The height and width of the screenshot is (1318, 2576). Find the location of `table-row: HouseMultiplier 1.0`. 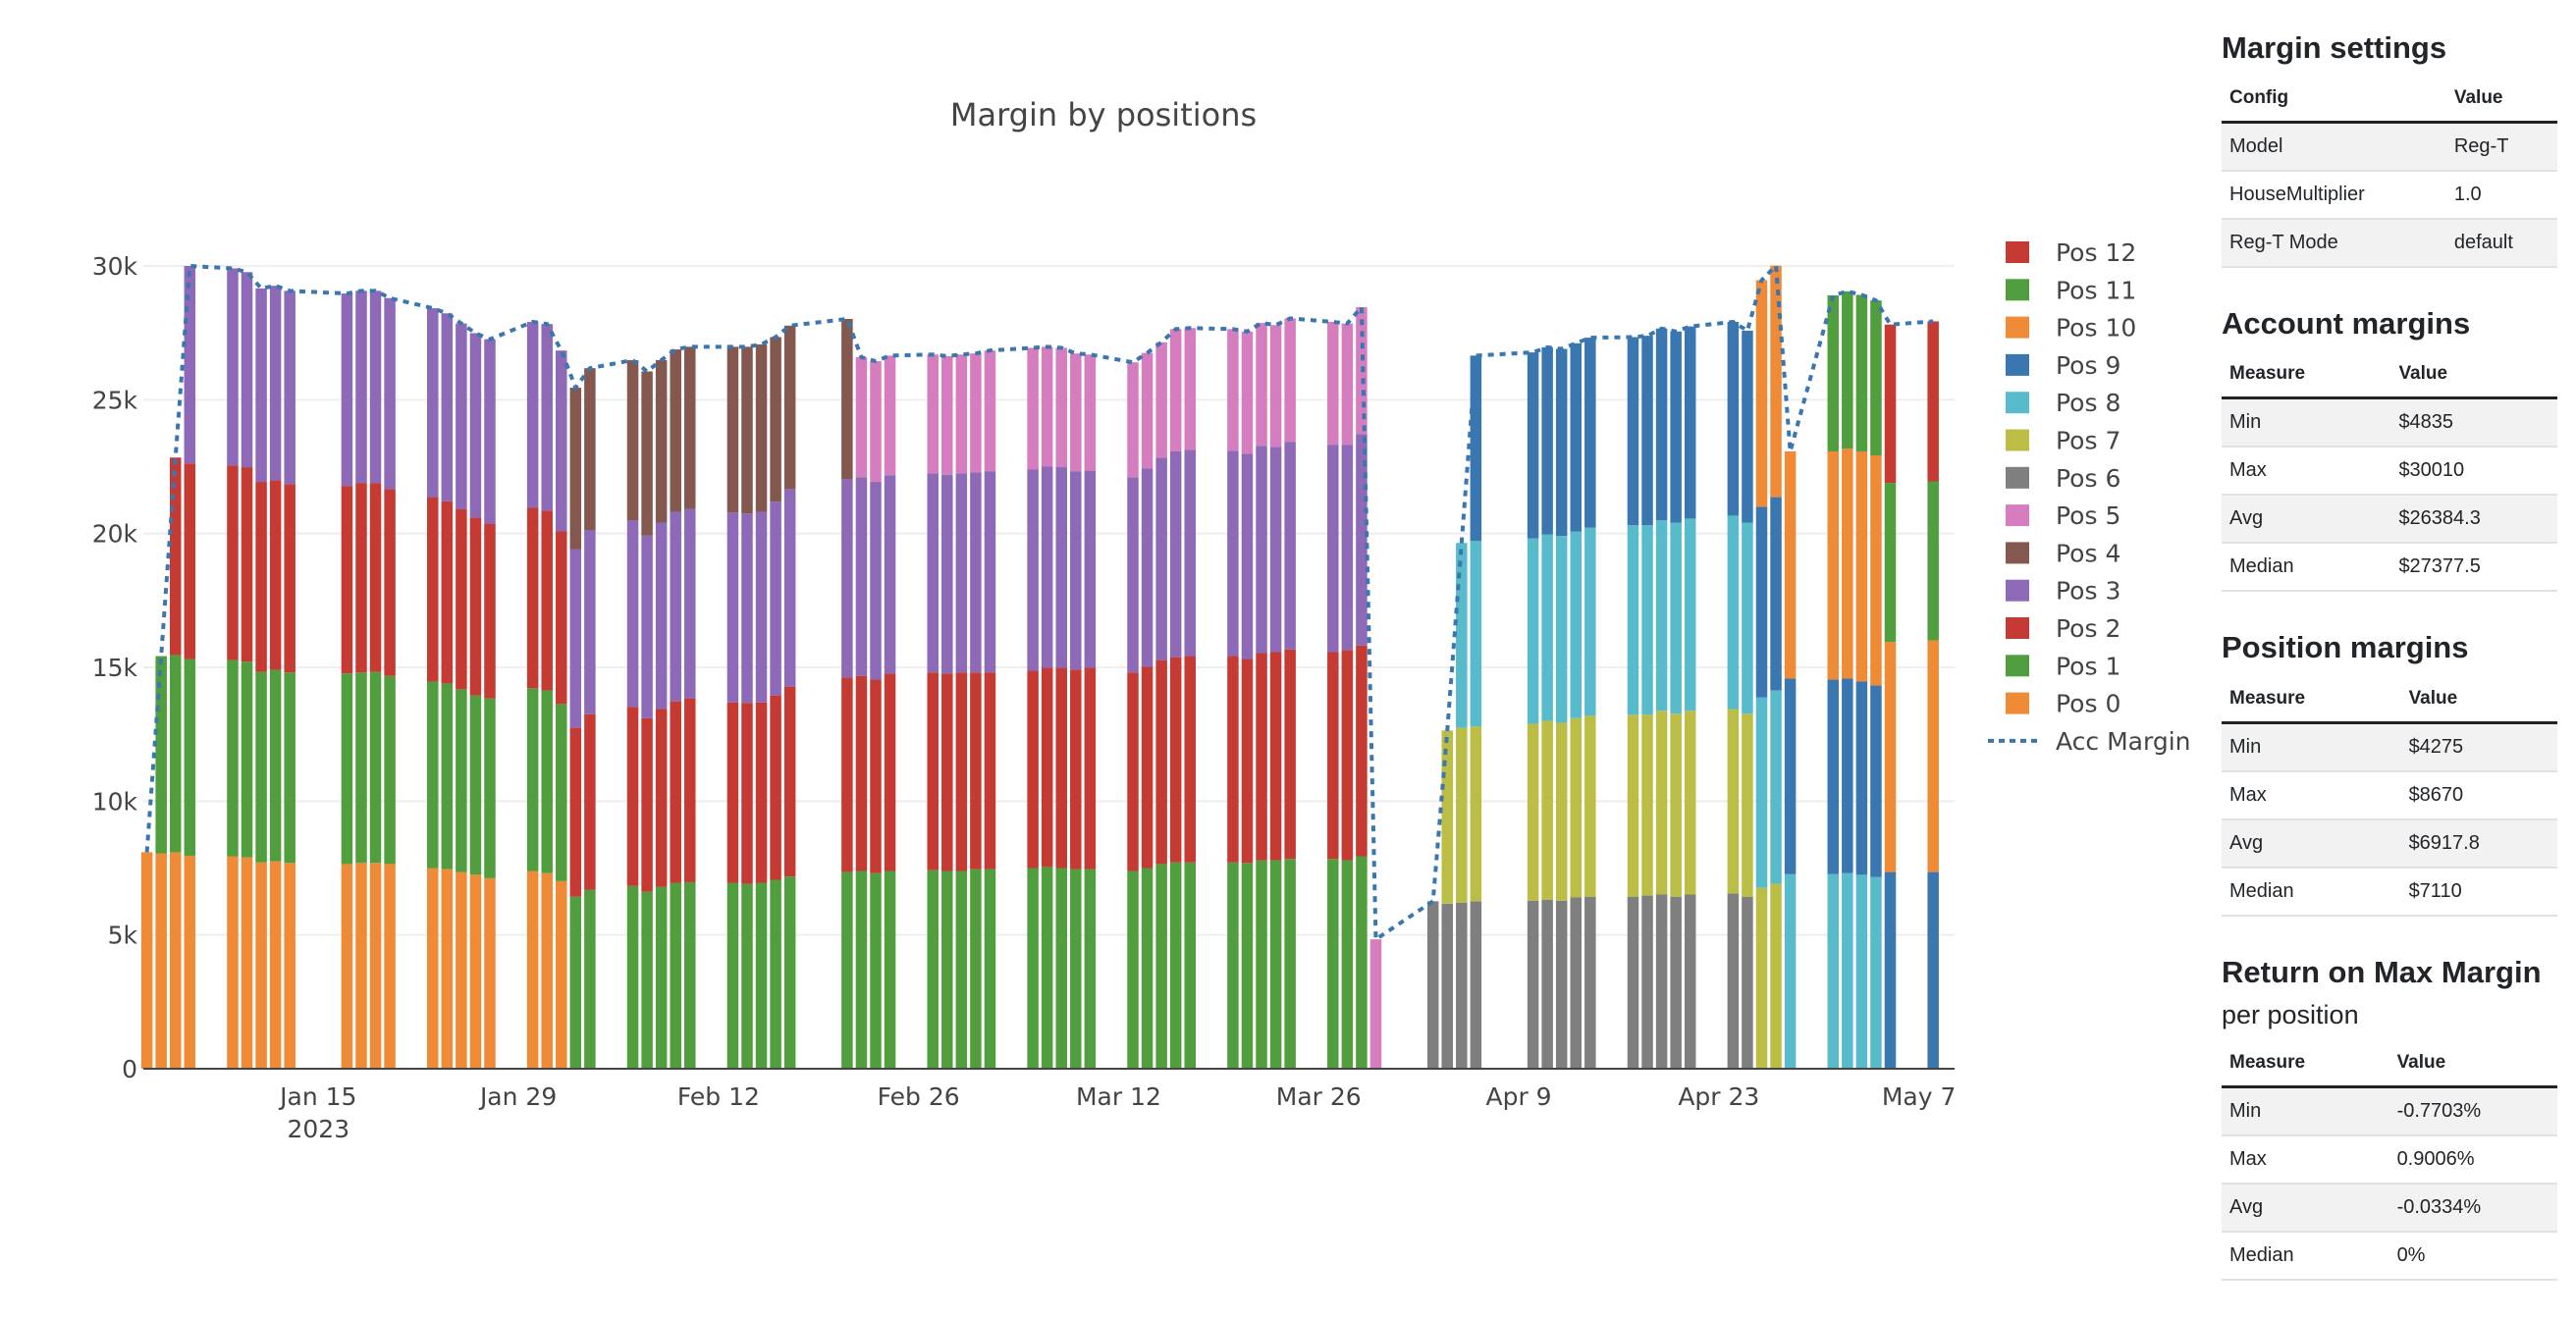

table-row: HouseMultiplier 1.0 is located at coordinates (2389, 196).